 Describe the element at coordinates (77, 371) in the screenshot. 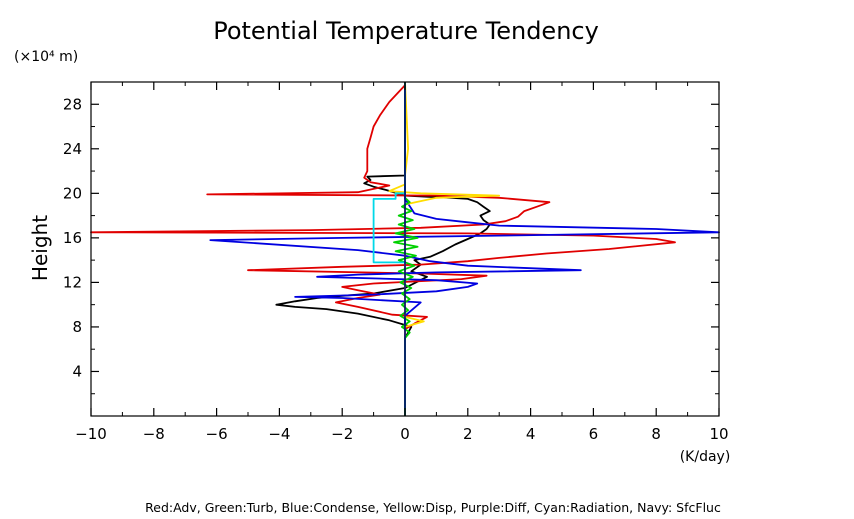

I see `y-tick-label: 4` at that location.